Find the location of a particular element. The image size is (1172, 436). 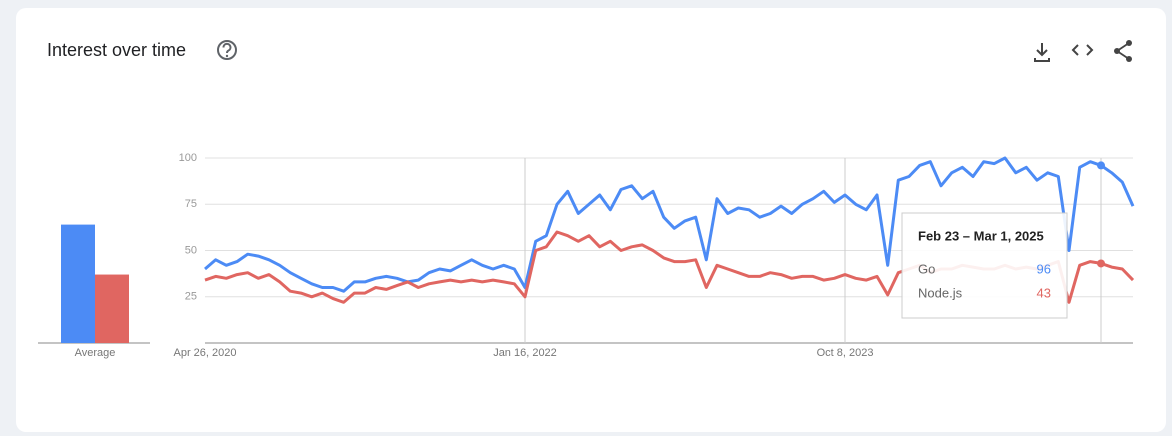

card-title: Interest over time is located at coordinates (116, 50).